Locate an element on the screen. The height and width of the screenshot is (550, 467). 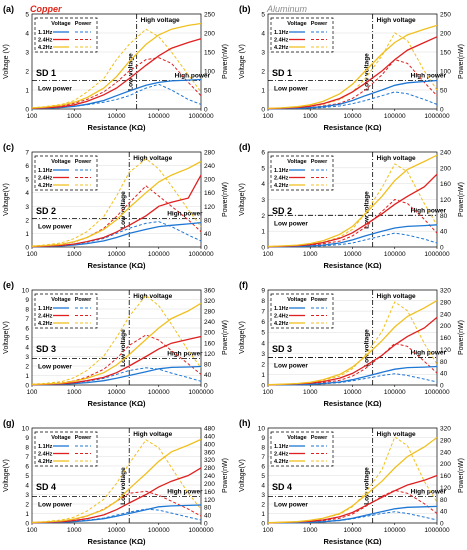
legend-entry-label: 1.1Hz is located at coordinates (281, 33).